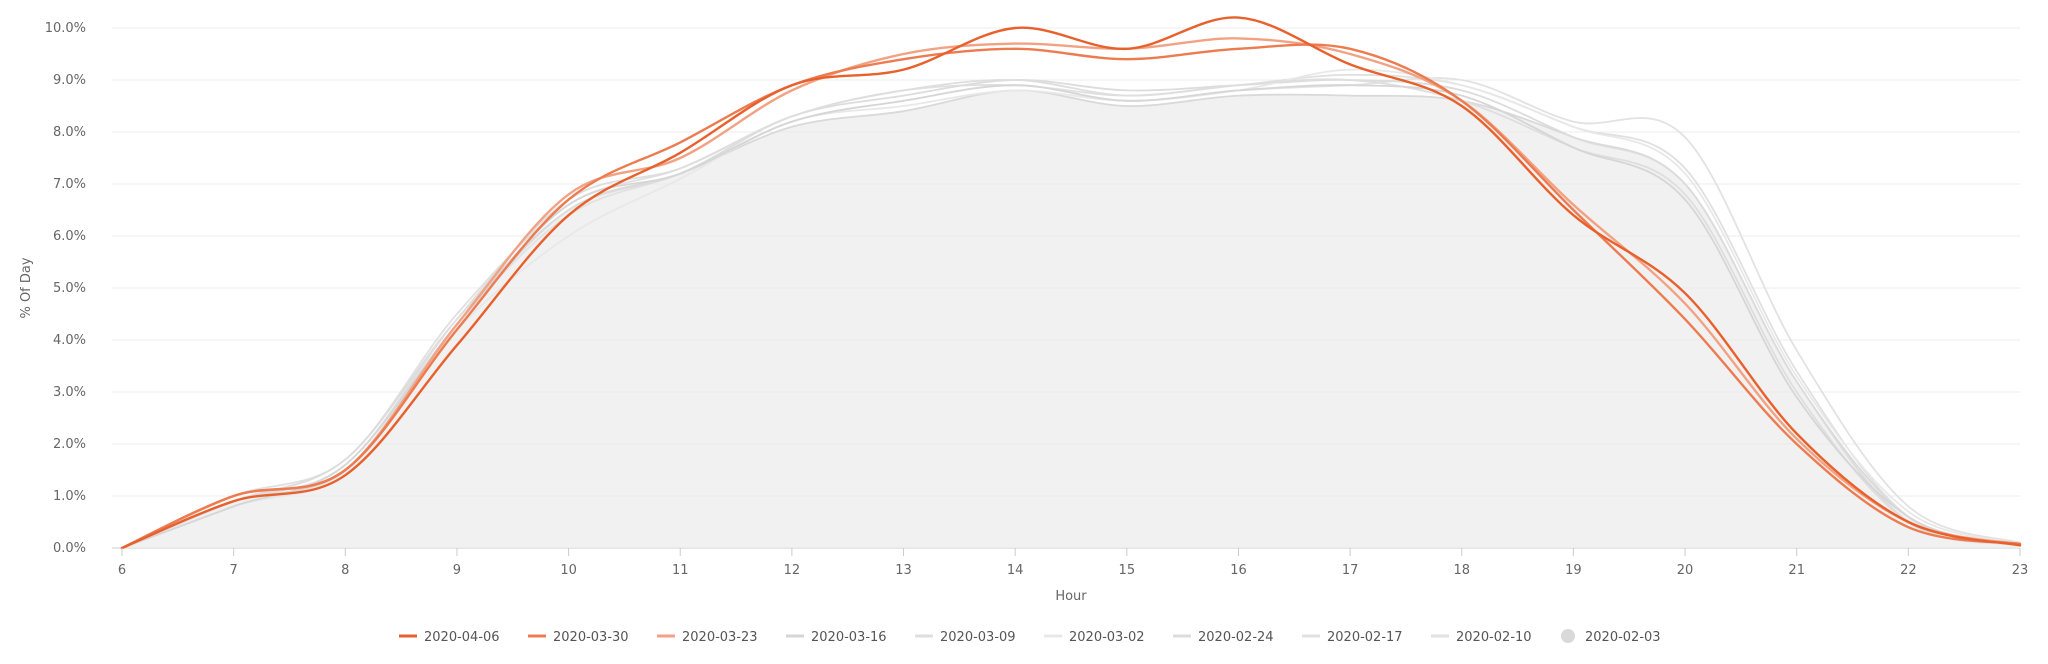 This screenshot has width=2048, height=664. What do you see at coordinates (1127, 570) in the screenshot?
I see `x-tick-label: 15` at bounding box center [1127, 570].